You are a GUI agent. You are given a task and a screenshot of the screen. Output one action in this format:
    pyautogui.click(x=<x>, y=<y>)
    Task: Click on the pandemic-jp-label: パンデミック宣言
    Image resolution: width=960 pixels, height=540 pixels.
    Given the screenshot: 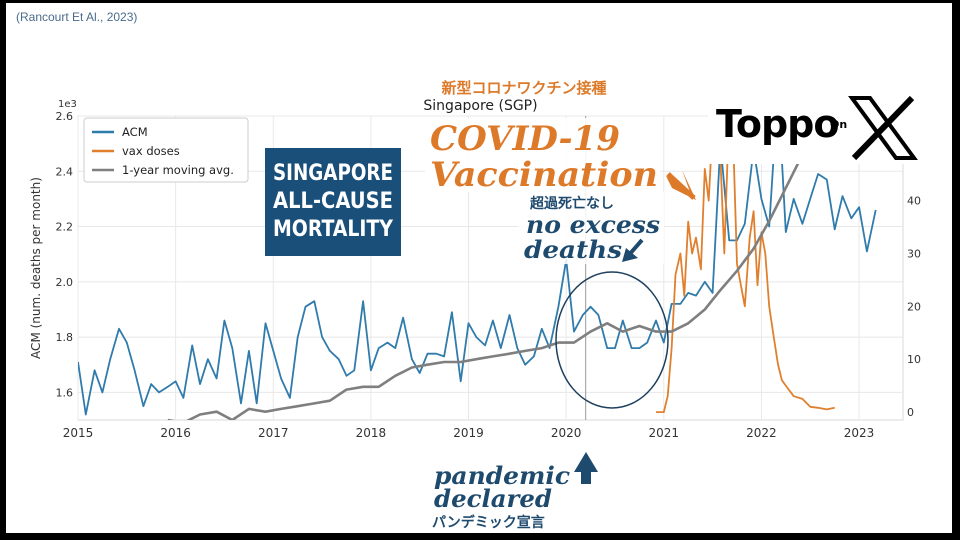 What is the action you would take?
    pyautogui.click(x=488, y=522)
    